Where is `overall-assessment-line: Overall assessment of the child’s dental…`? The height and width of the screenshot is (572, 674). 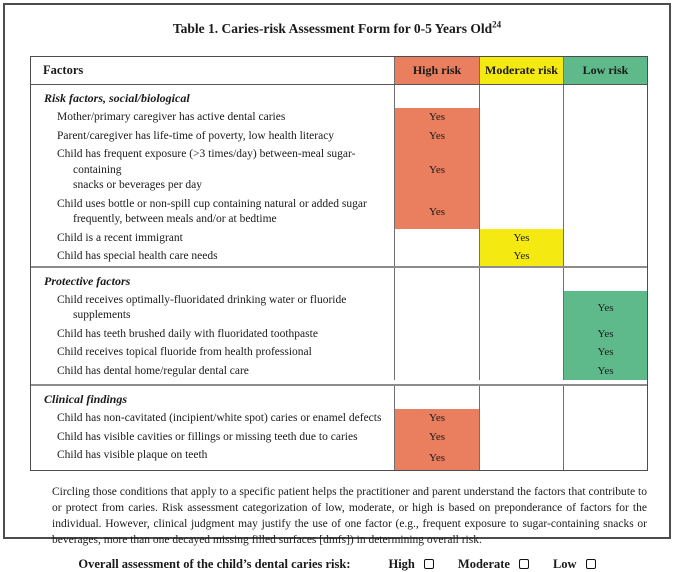
overall-assessment-line: Overall assessment of the child’s dental… is located at coordinates (337, 564).